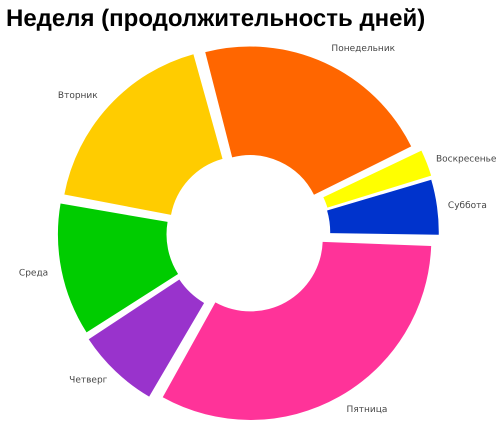 This screenshot has width=500, height=441. What do you see at coordinates (88, 380) in the screenshot?
I see `slice-label: Четверг` at bounding box center [88, 380].